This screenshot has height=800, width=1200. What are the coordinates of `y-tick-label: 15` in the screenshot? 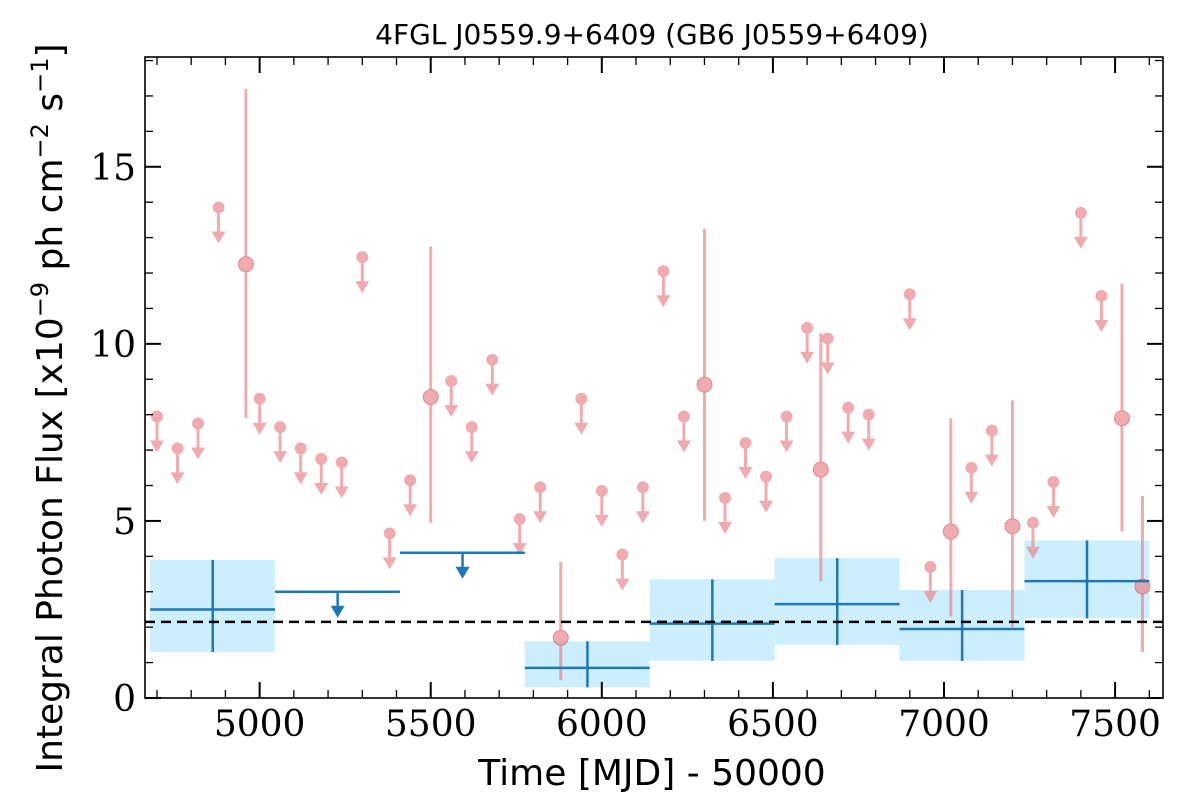 It's located at (113, 168).